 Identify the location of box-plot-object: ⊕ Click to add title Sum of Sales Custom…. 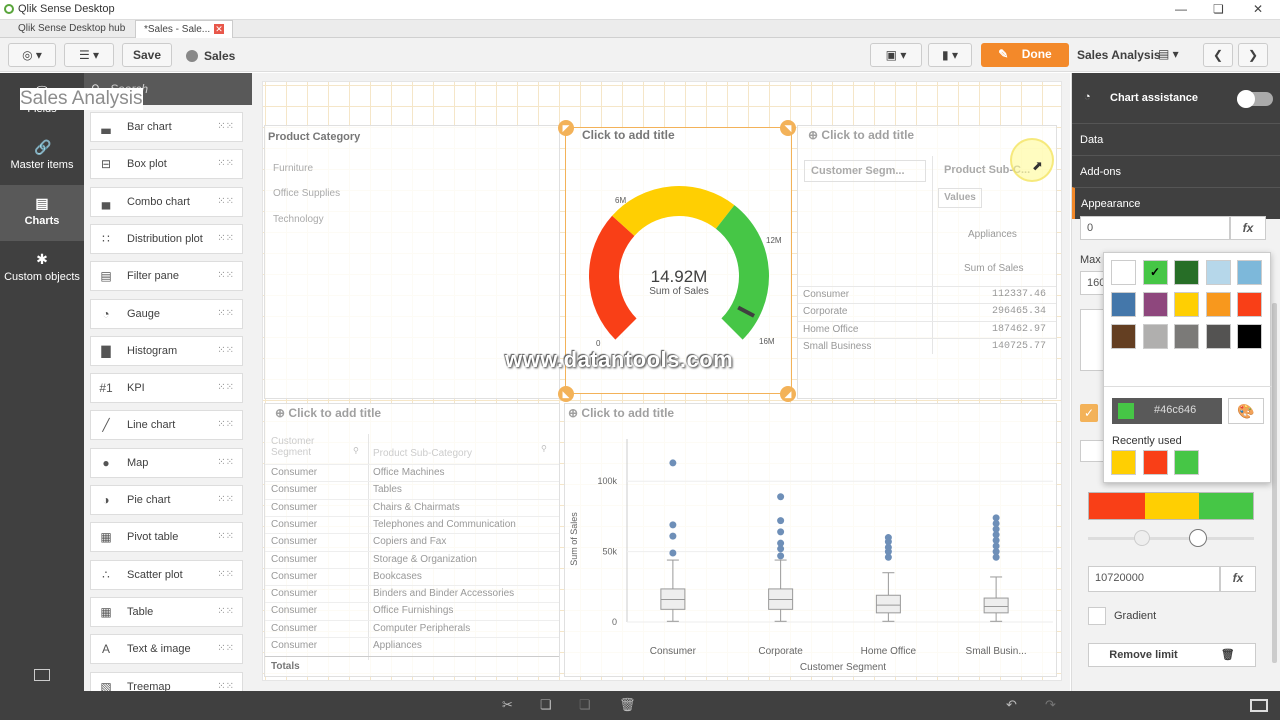
(810, 540).